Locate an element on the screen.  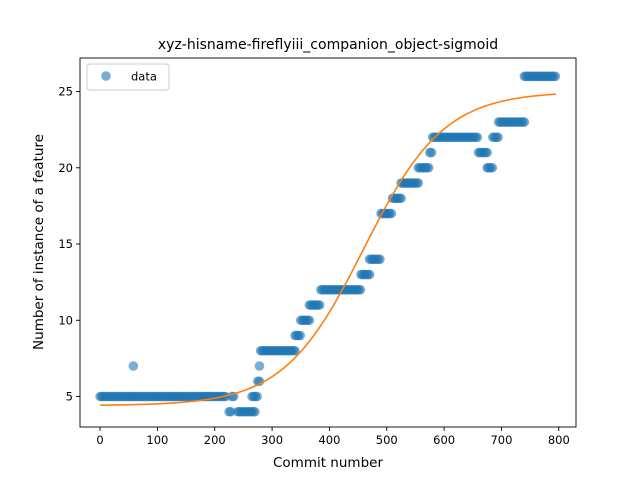
x-tick-label: 300 is located at coordinates (272, 440).